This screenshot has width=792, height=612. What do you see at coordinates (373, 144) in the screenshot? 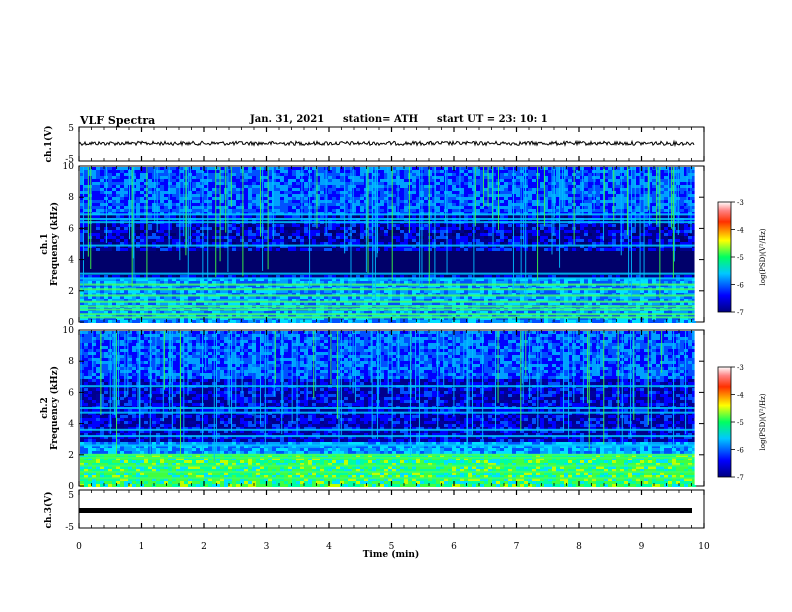
I see `ch1-waveform-panel: 5 -5 ch.1(V)` at bounding box center [373, 144].